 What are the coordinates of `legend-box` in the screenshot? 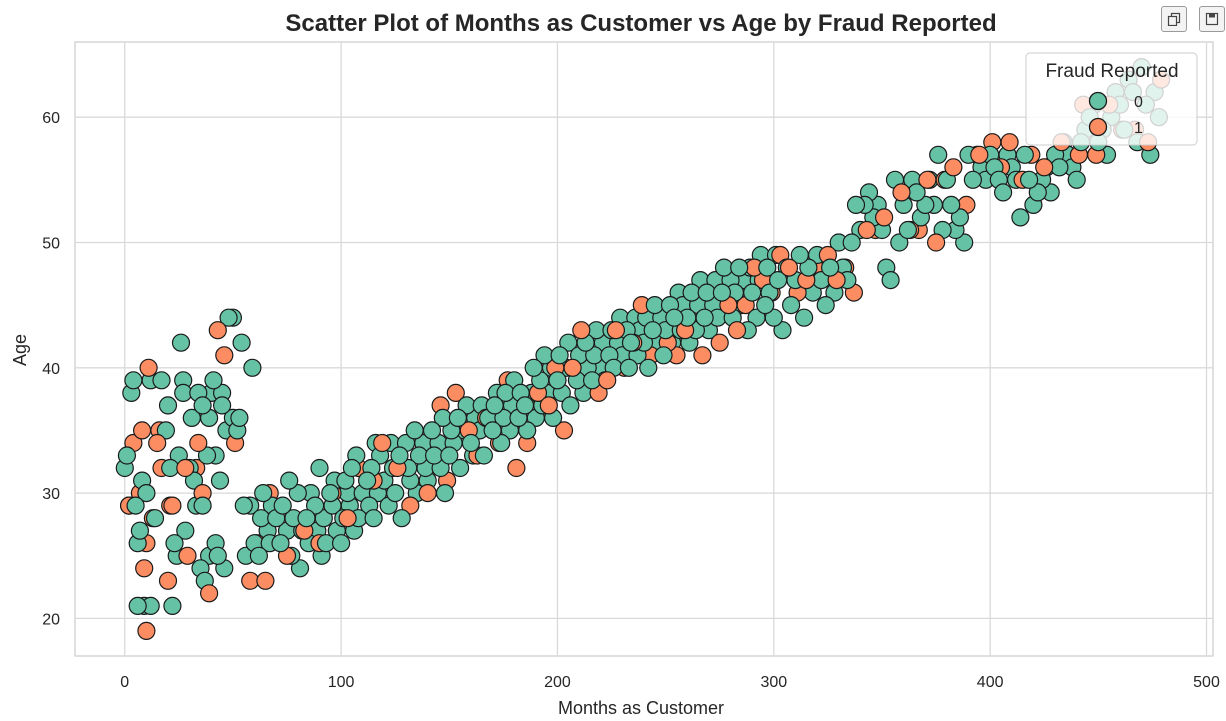 It's located at (1111, 99).